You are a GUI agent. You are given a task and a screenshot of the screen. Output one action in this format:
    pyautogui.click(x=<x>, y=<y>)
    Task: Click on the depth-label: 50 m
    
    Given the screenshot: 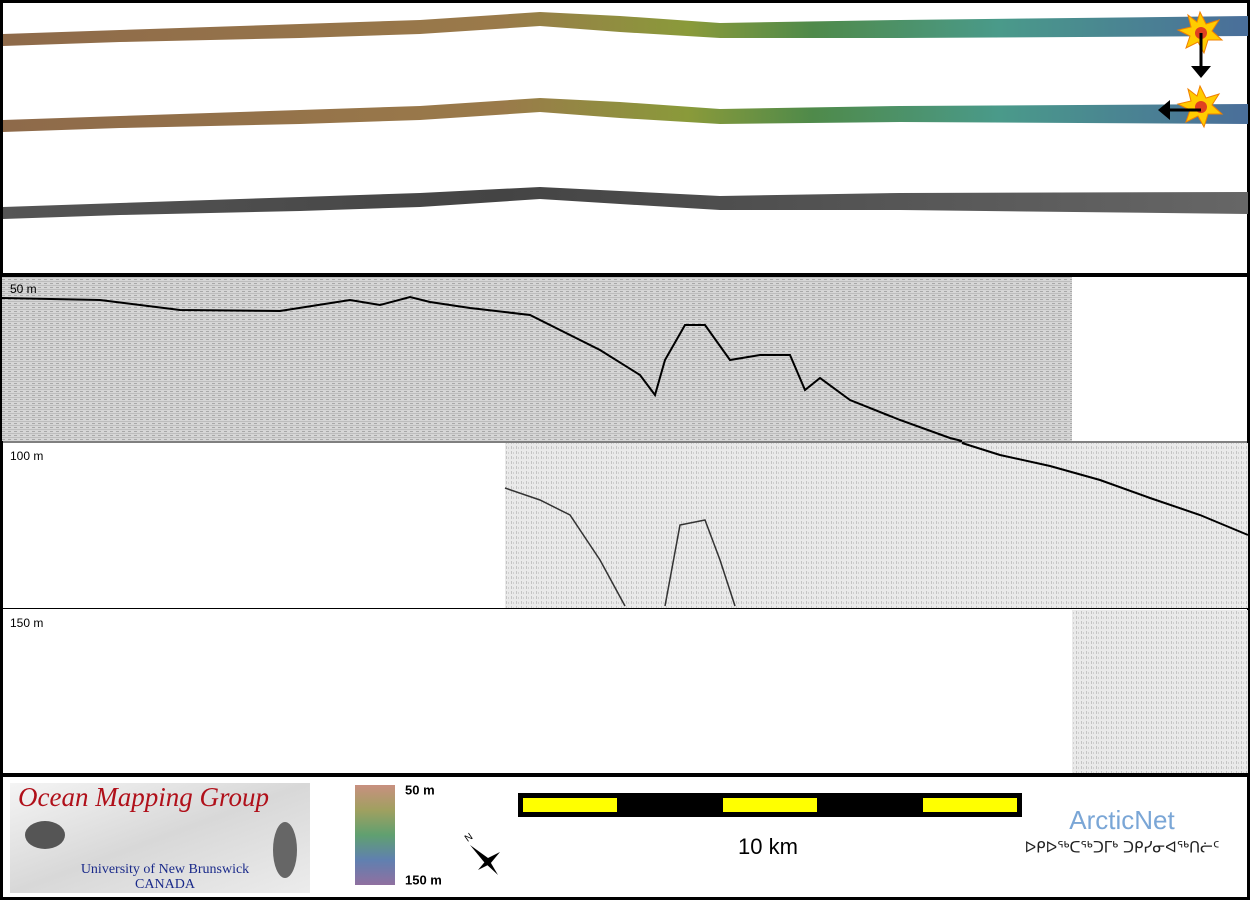 What is the action you would take?
    pyautogui.click(x=23, y=289)
    